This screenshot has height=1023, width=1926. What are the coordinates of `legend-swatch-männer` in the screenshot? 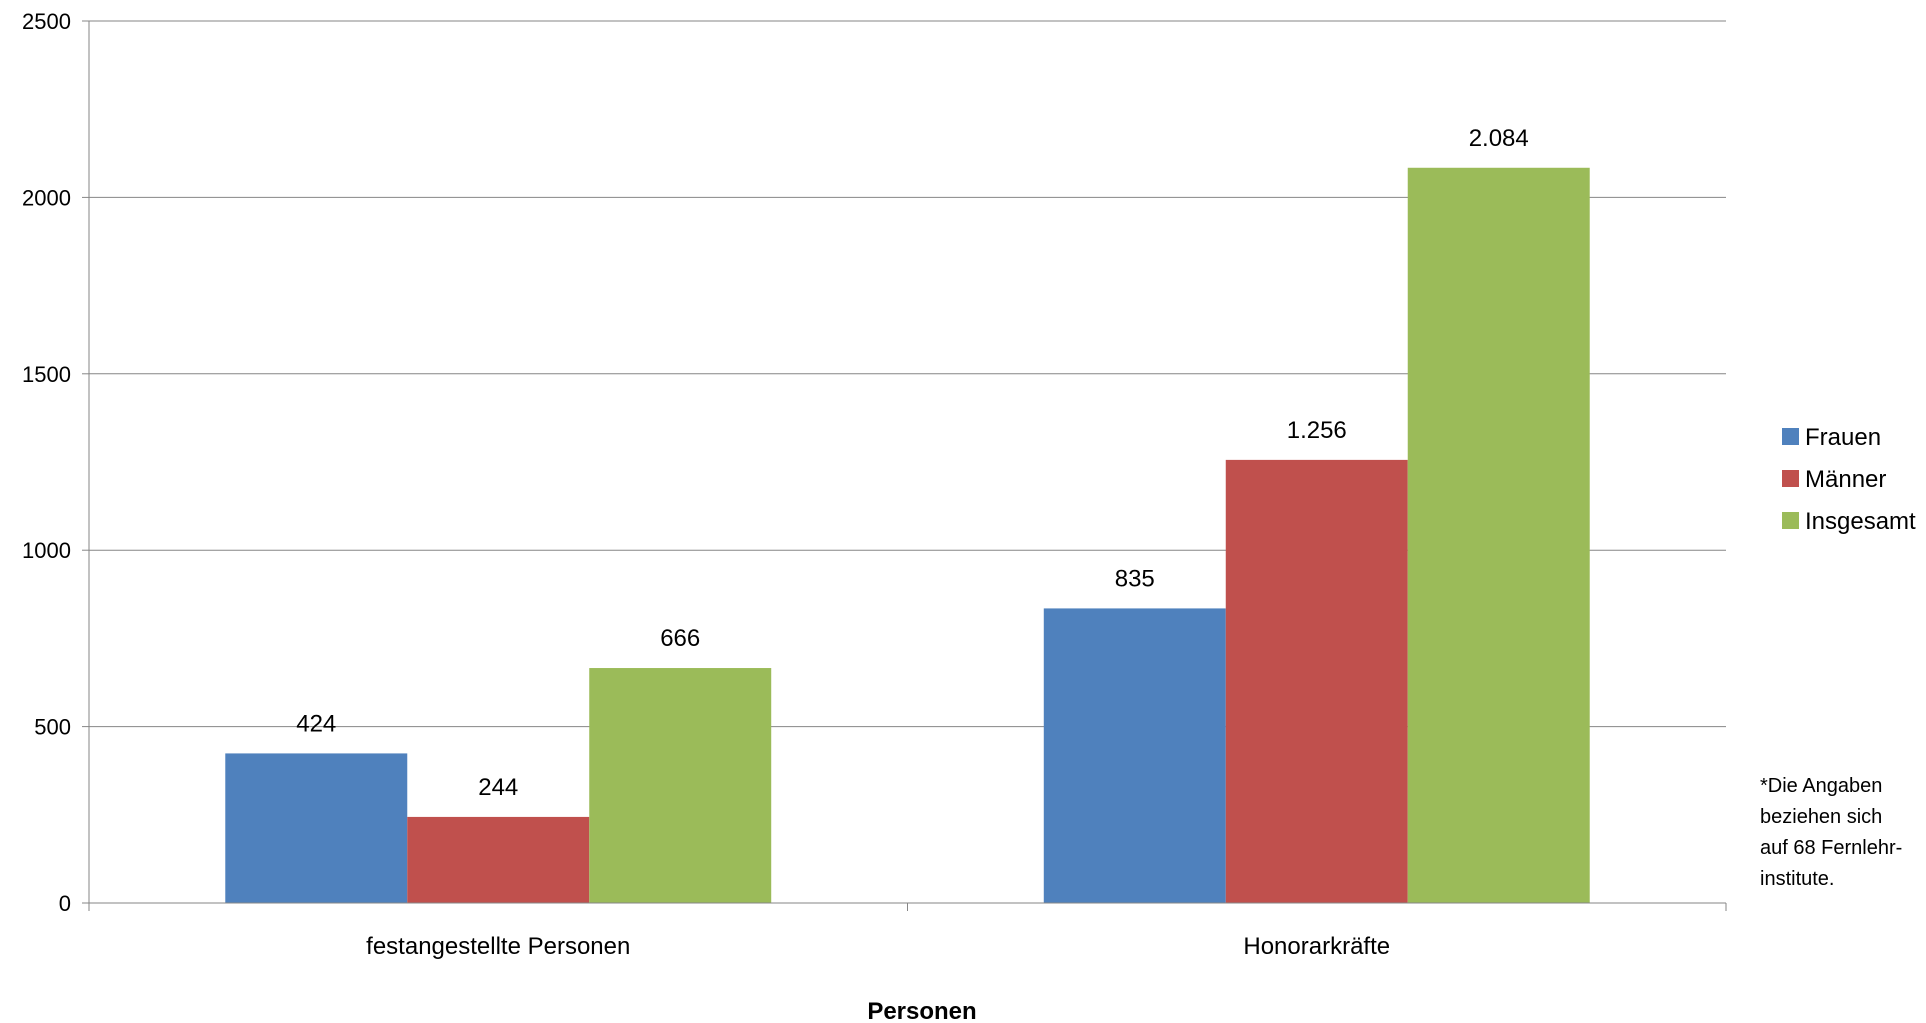 It's located at (1790, 478).